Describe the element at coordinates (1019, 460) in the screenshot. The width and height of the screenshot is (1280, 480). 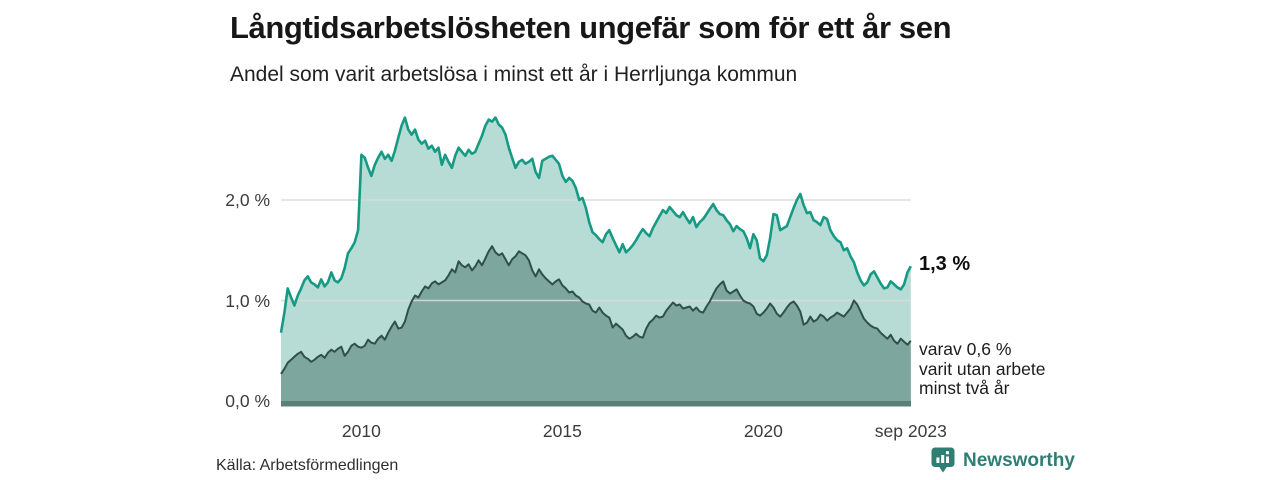
I see `newsworthy-wordmark: Newsworthy` at that location.